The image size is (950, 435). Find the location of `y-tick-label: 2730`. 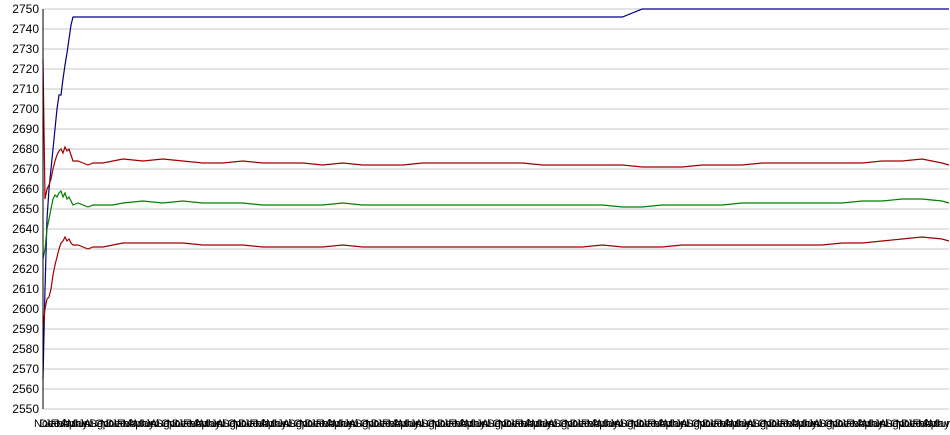

y-tick-label: 2730 is located at coordinates (25, 49).